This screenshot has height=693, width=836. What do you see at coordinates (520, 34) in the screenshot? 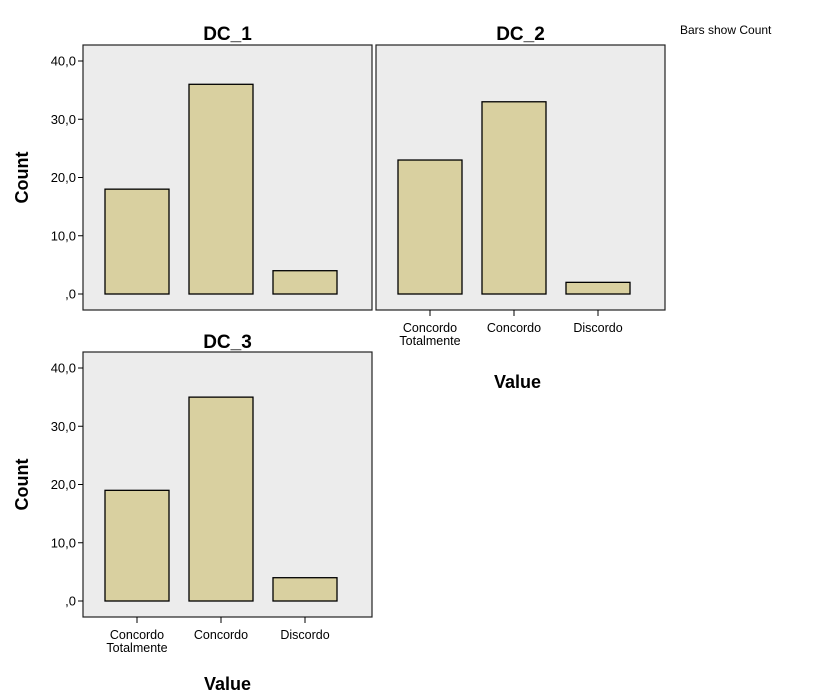
I see `chart-title: DC_2` at bounding box center [520, 34].